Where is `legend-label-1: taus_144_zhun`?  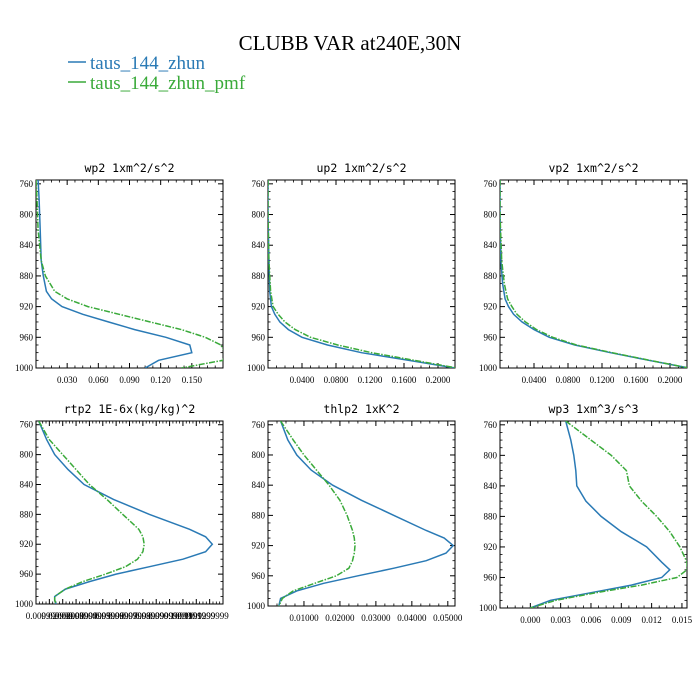
legend-label-1: taus_144_zhun is located at coordinates (148, 63).